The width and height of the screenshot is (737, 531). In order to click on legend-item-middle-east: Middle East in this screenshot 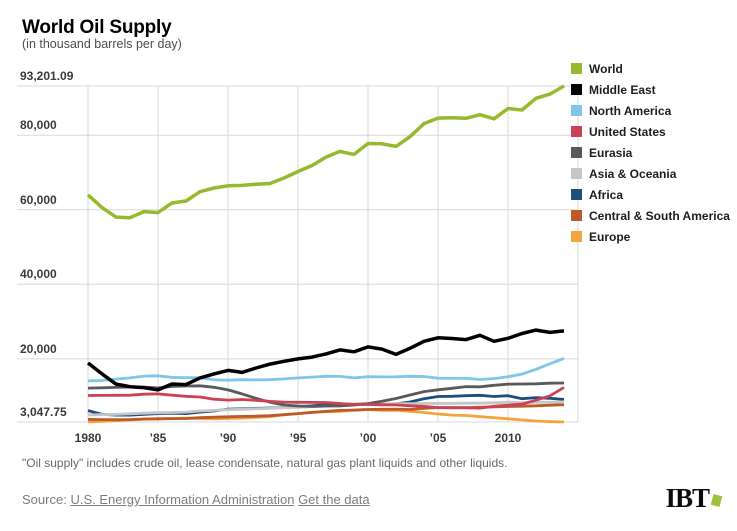, I will do `click(613, 89)`.